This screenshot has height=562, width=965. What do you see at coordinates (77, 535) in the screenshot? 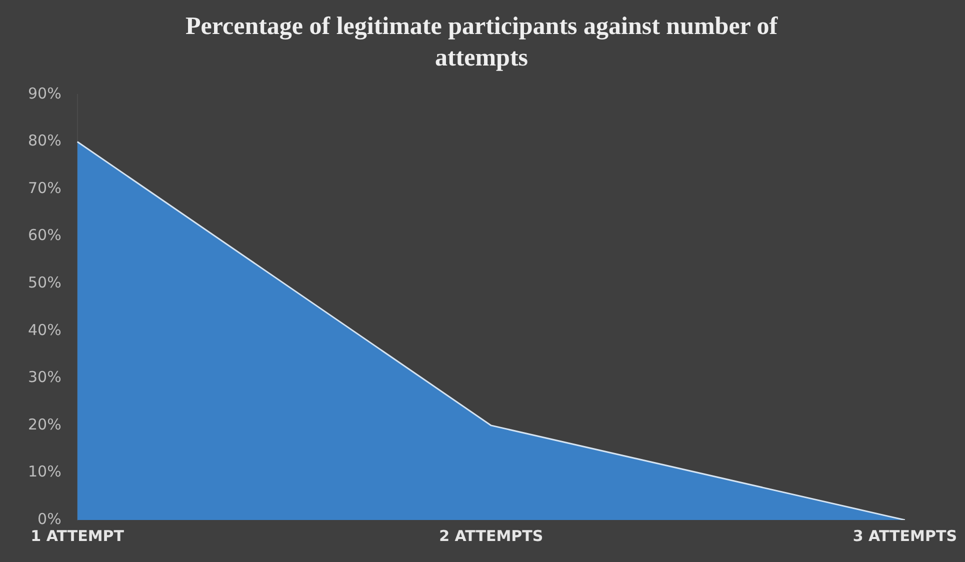
I see `x-tick-label: 1 ATTEMPT` at bounding box center [77, 535].